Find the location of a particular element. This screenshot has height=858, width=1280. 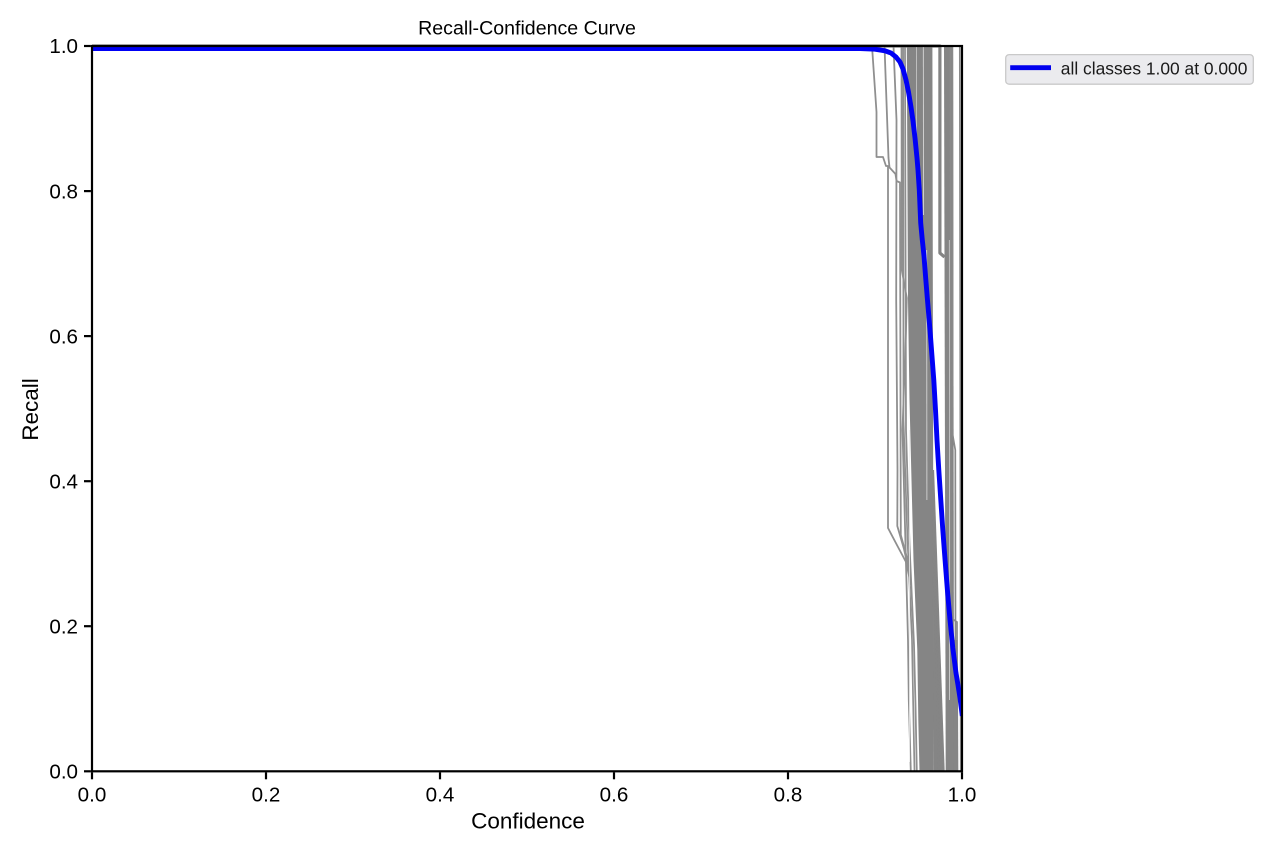

svg-text: Confidence is located at coordinates (528, 821).